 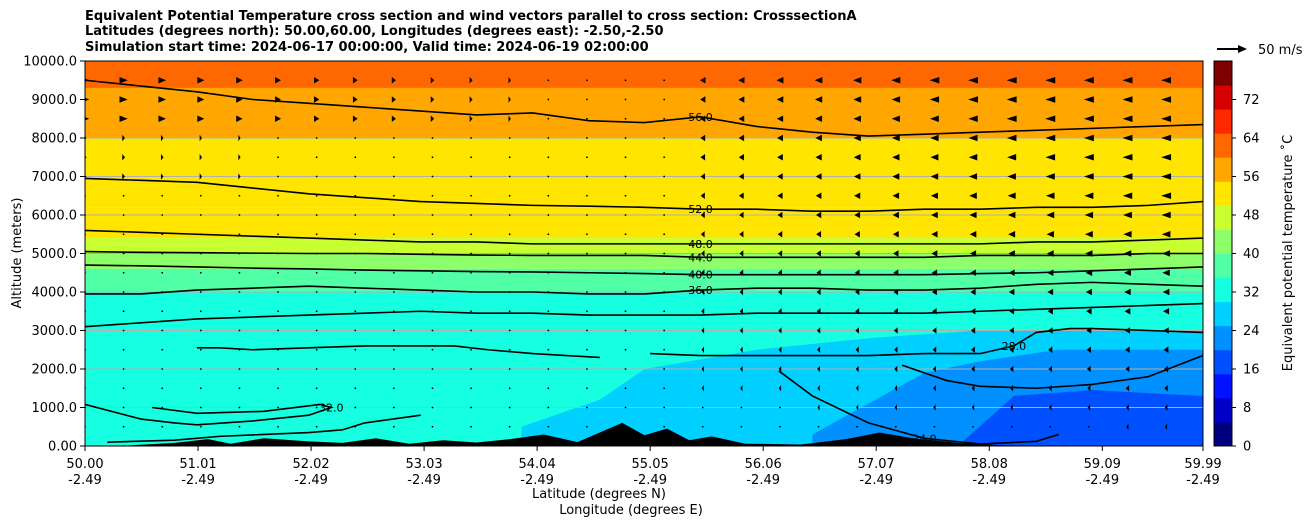 I want to click on theta-band, so click(x=644, y=246).